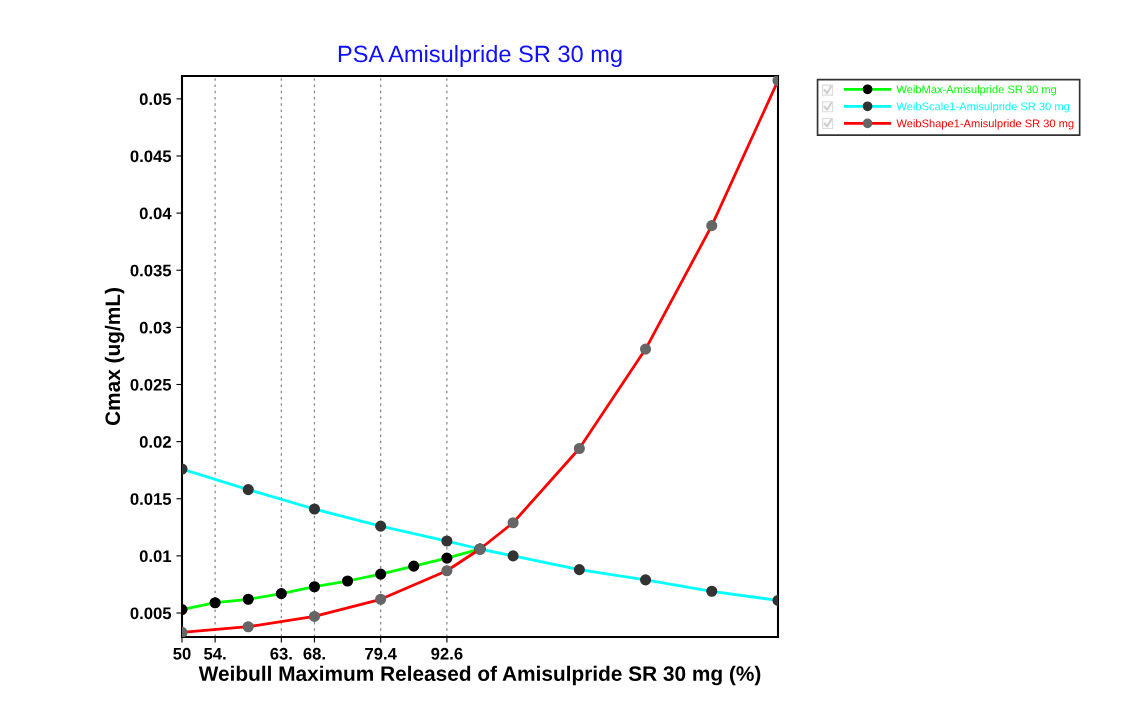 Image resolution: width=1125 pixels, height=702 pixels. What do you see at coordinates (281, 653) in the screenshot?
I see `x-tick-label: 63.` at bounding box center [281, 653].